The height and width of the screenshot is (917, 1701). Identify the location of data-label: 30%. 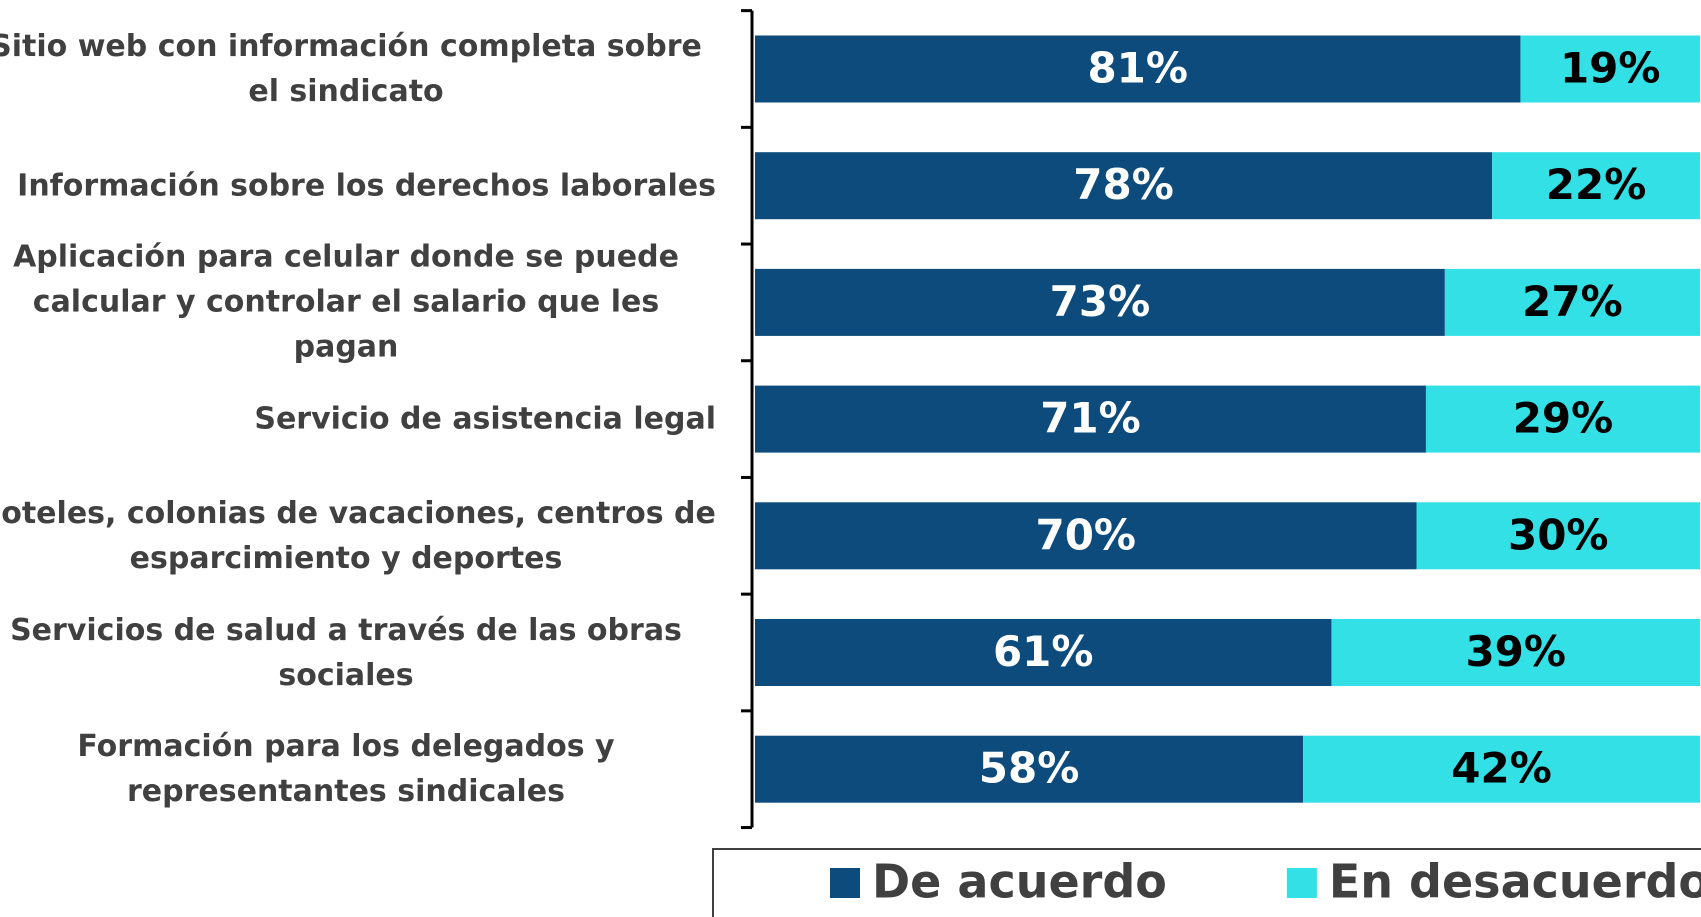
(1558, 534).